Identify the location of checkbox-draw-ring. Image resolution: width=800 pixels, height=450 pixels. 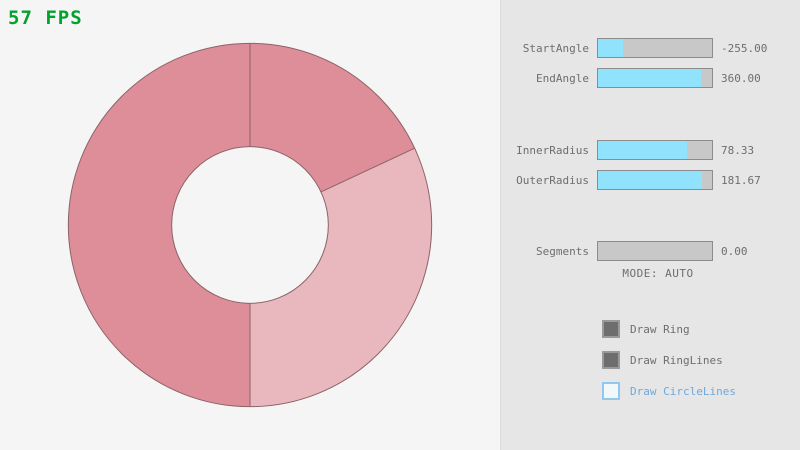
(611, 329).